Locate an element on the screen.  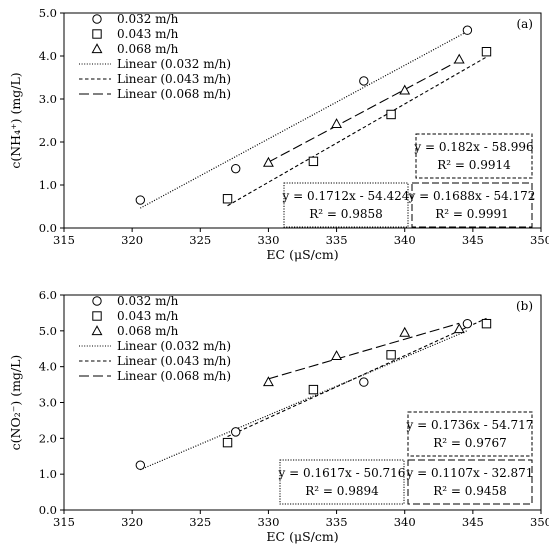
r-squared-text: R² = 0.9458 is located at coordinates (470, 491).